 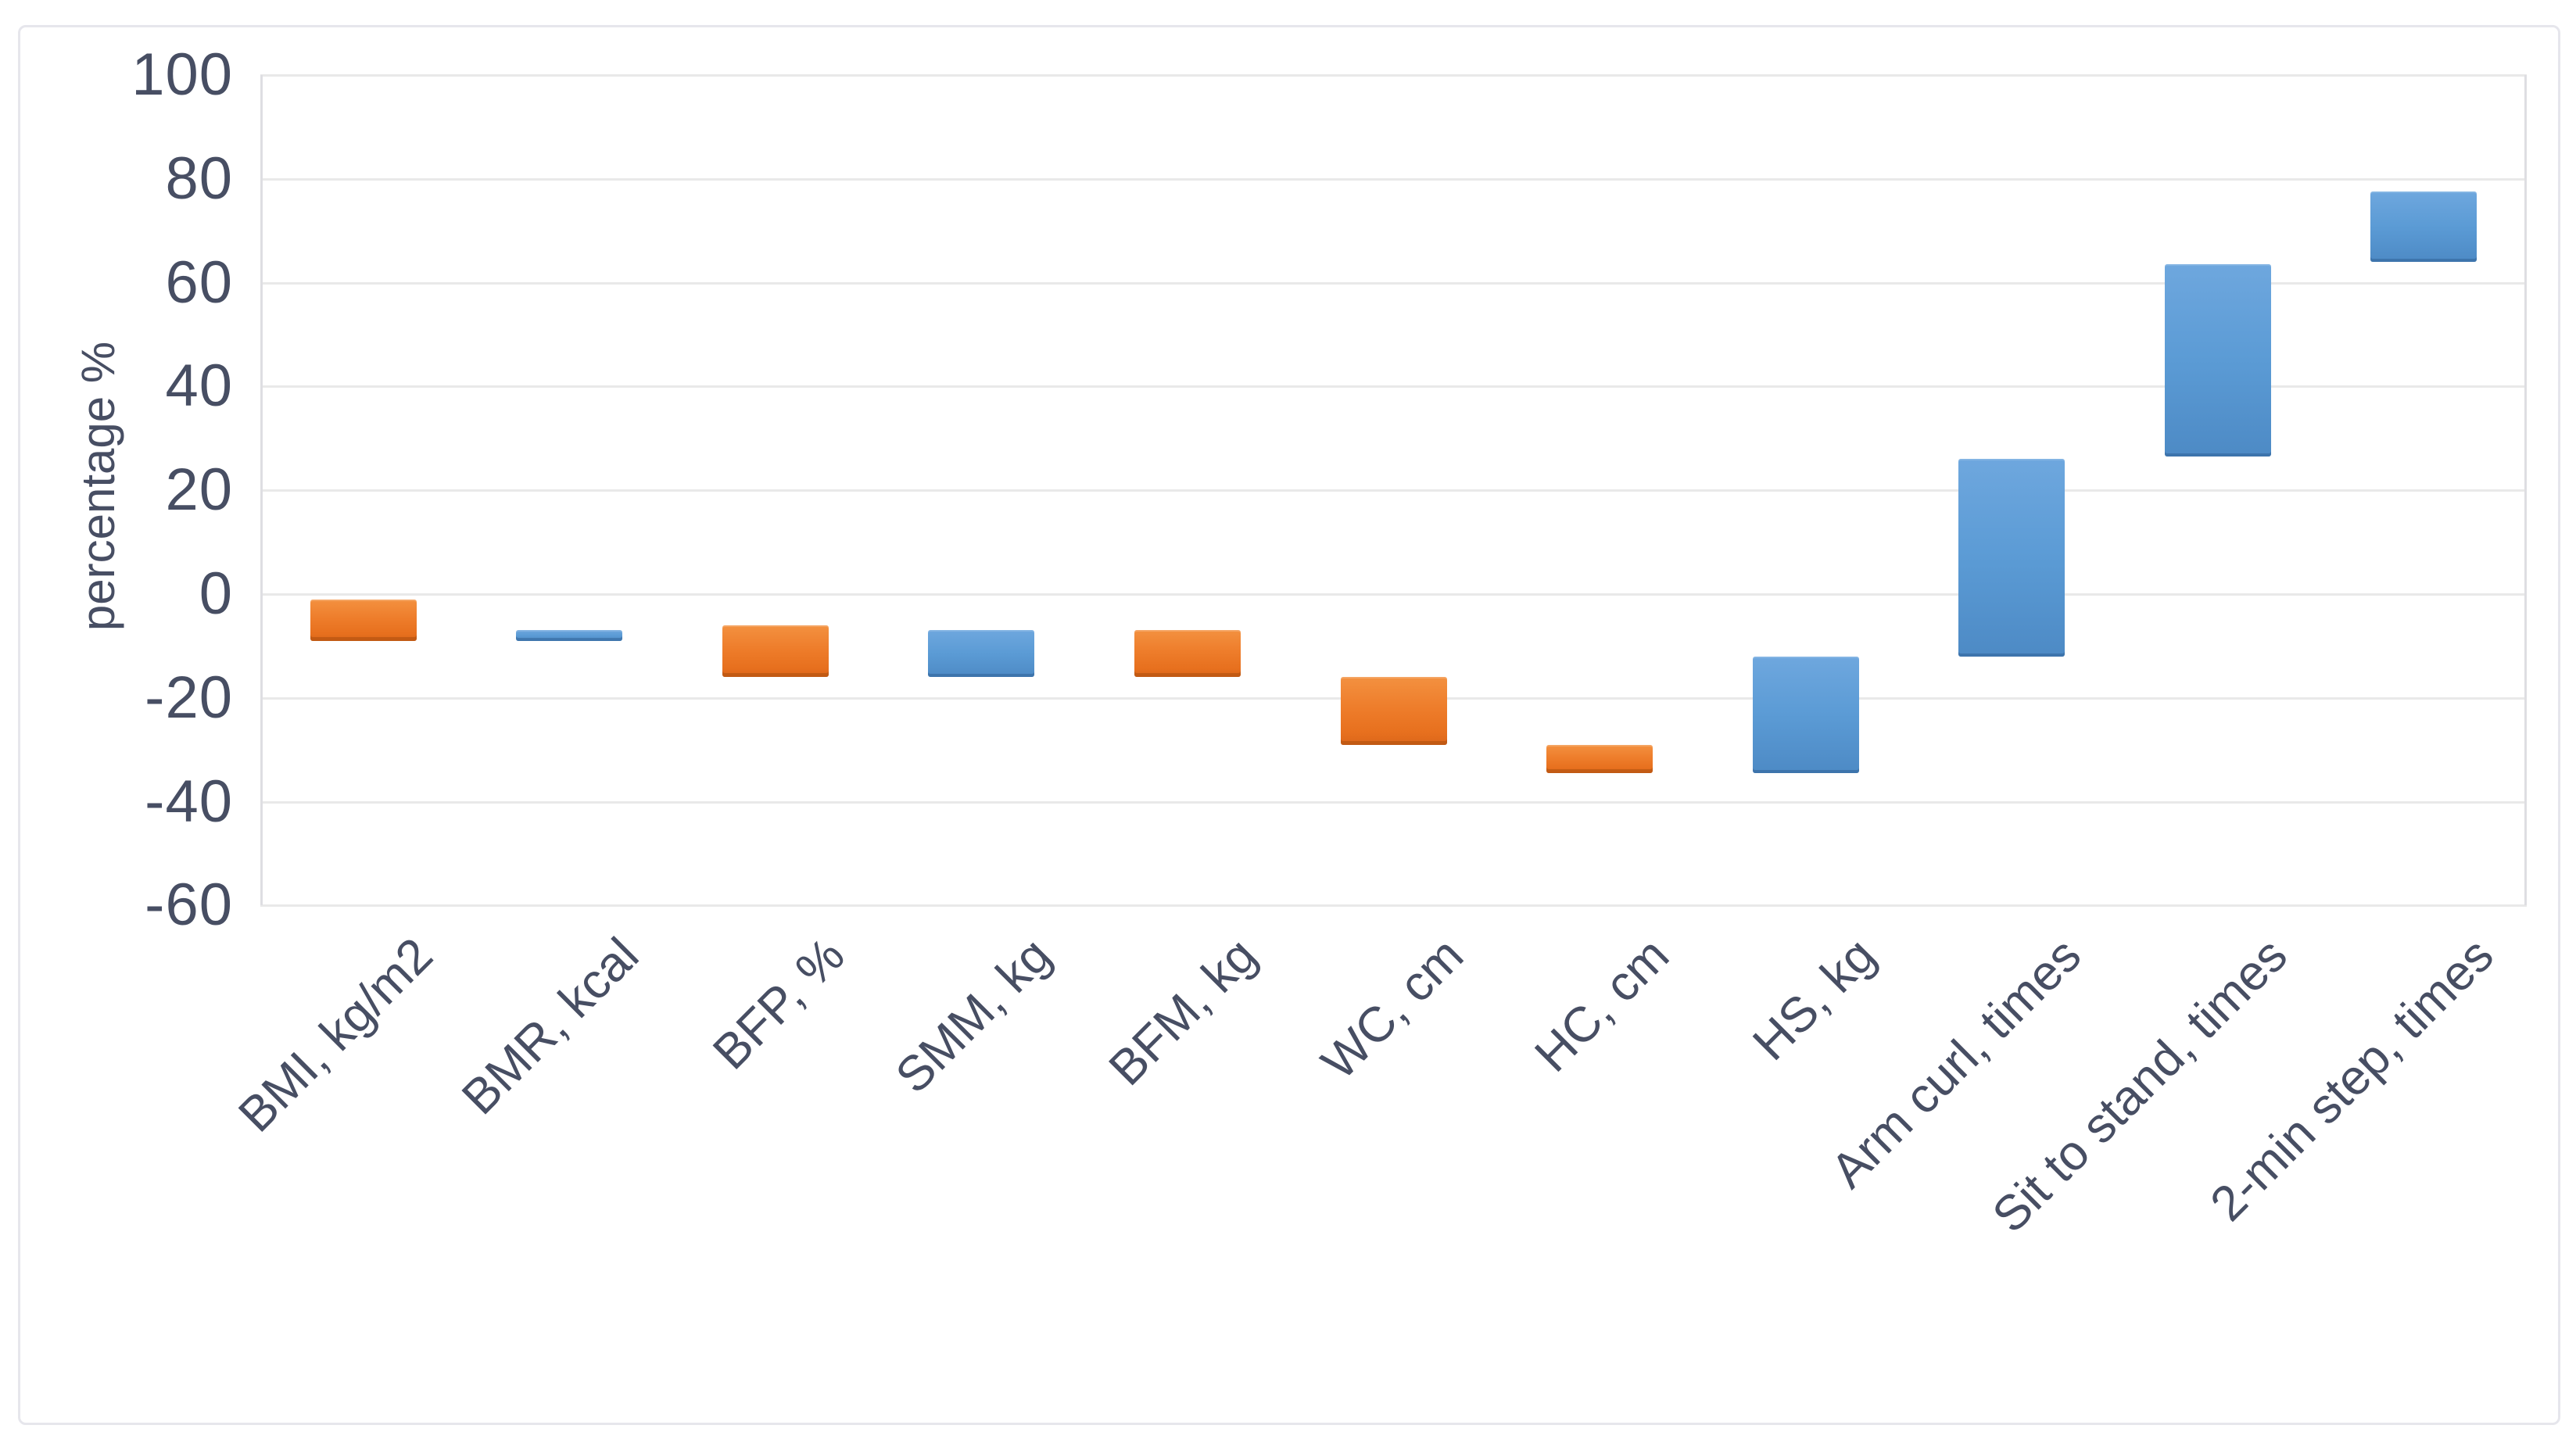 I want to click on y-tick-label-20: 20, so click(x=199, y=490).